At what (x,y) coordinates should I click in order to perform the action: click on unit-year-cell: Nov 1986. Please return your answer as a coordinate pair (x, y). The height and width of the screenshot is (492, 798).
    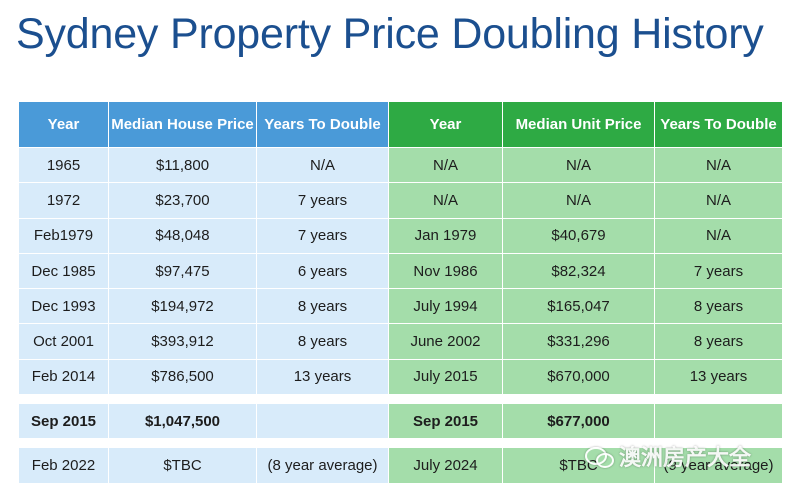
    Looking at the image, I should click on (446, 271).